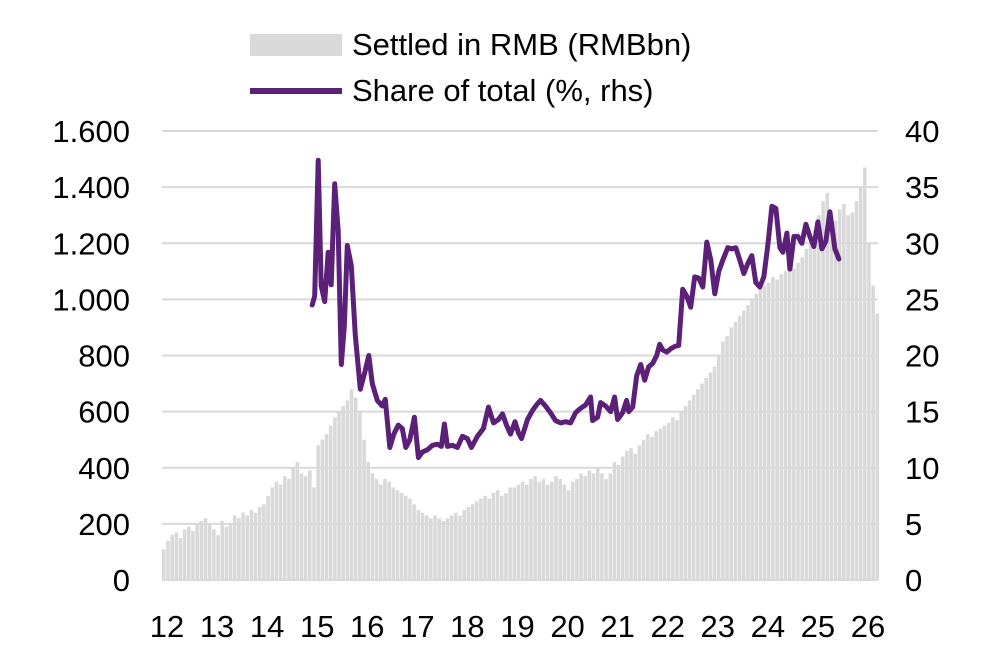  What do you see at coordinates (718, 626) in the screenshot?
I see `x-tick-label: 23` at bounding box center [718, 626].